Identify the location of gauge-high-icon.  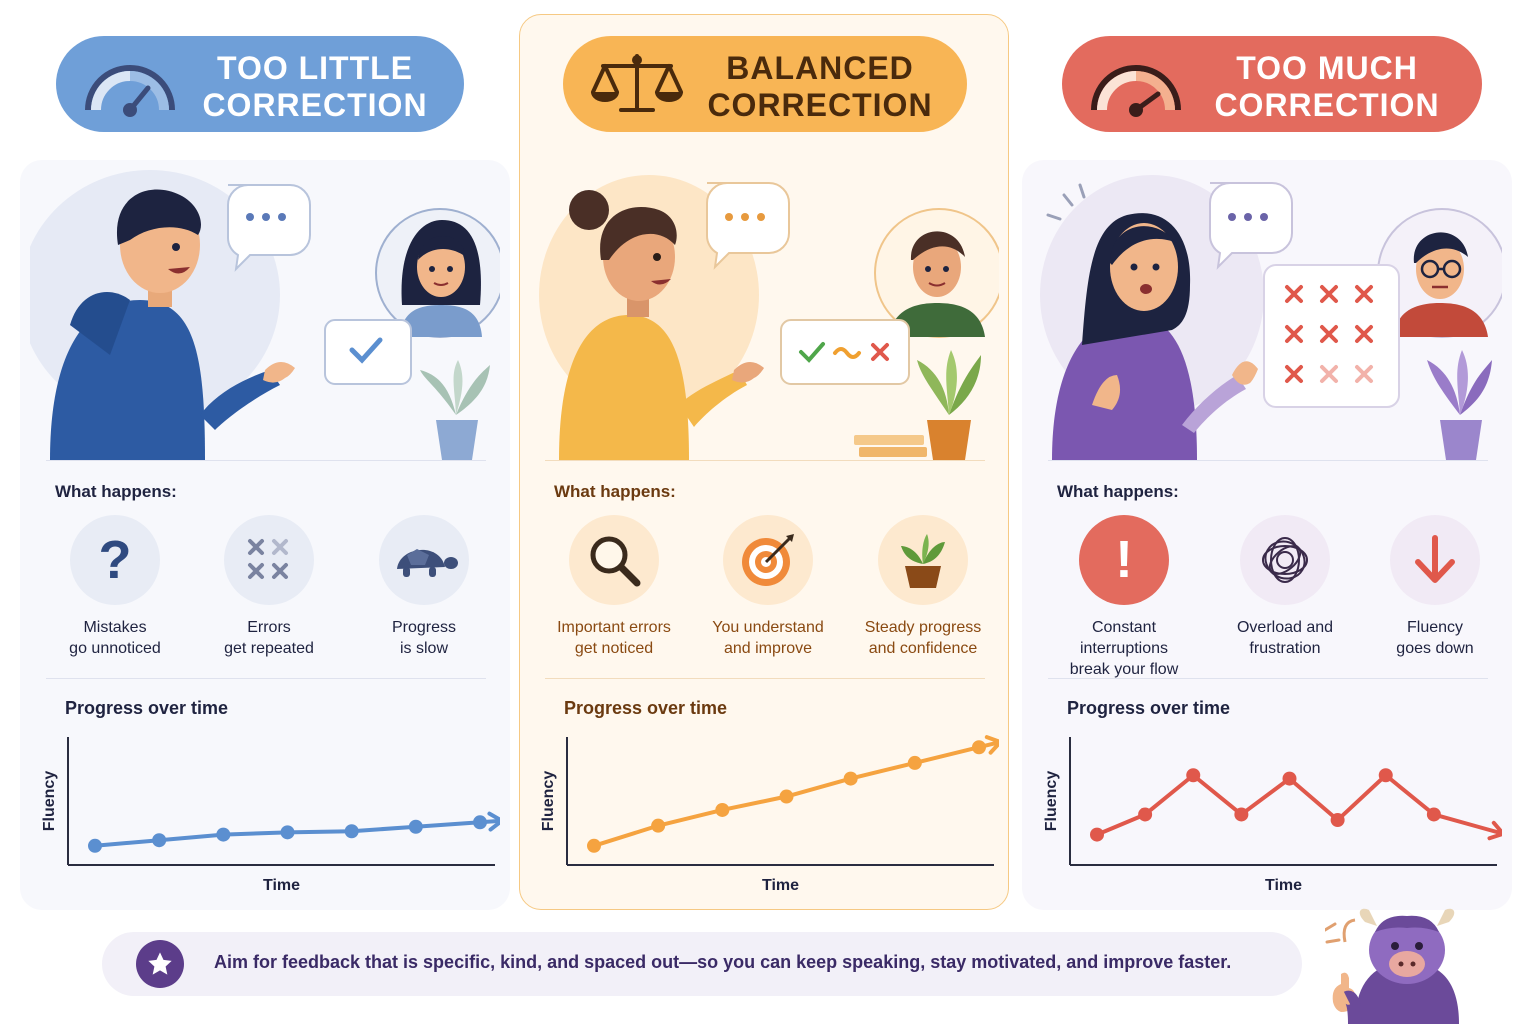
(1136, 91).